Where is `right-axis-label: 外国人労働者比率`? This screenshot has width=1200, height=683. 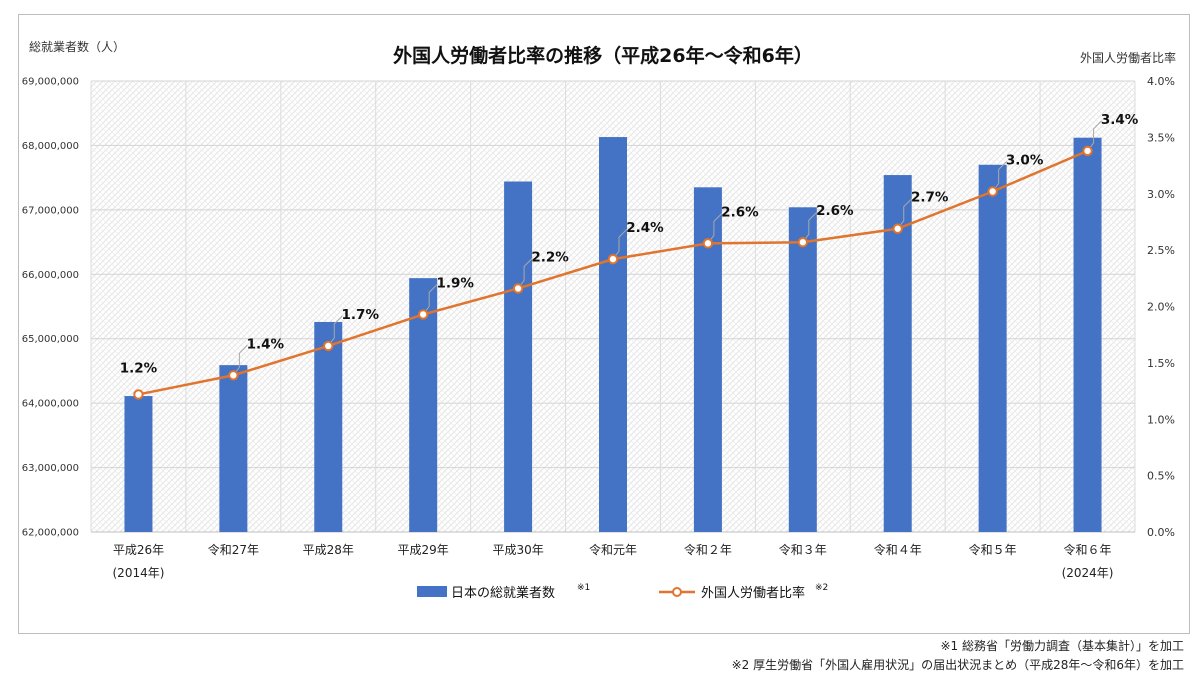
right-axis-label: 外国人労働者比率 is located at coordinates (1128, 57).